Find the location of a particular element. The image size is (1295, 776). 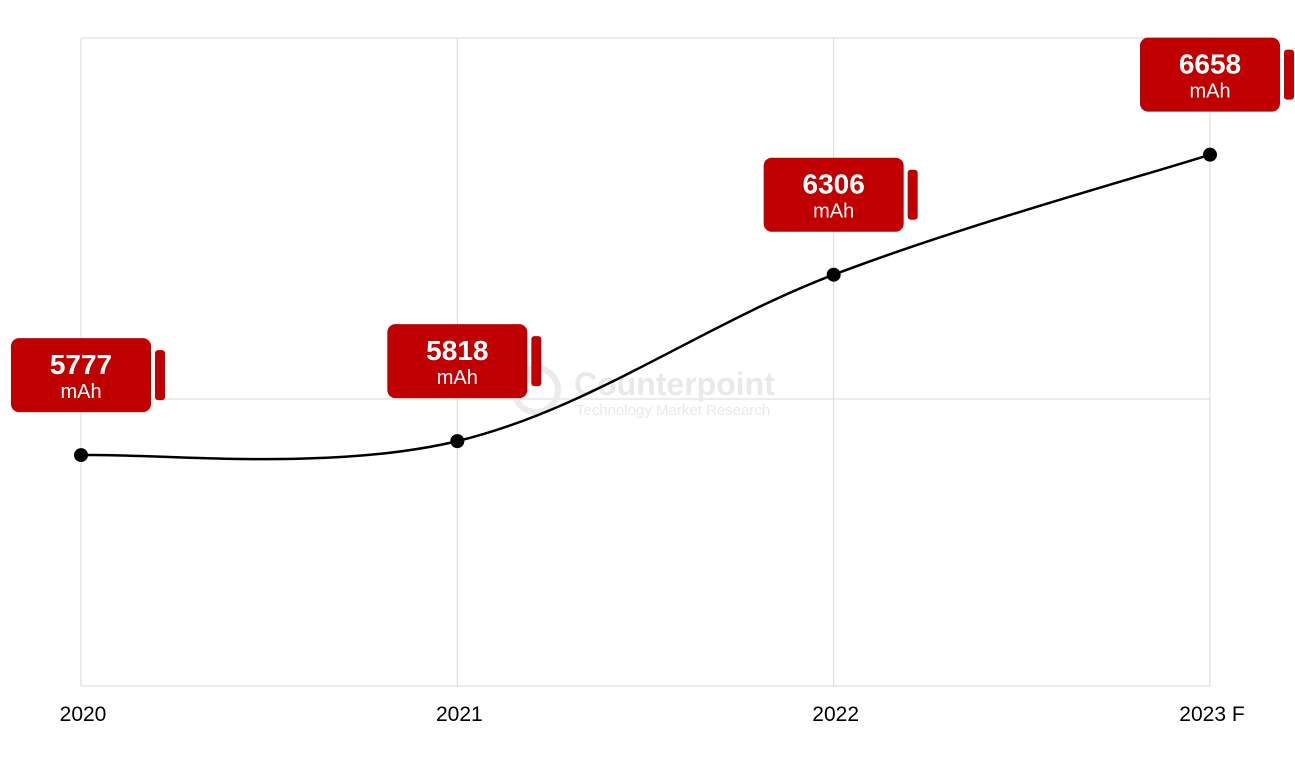

x-tick-label: 2021 is located at coordinates (459, 714).